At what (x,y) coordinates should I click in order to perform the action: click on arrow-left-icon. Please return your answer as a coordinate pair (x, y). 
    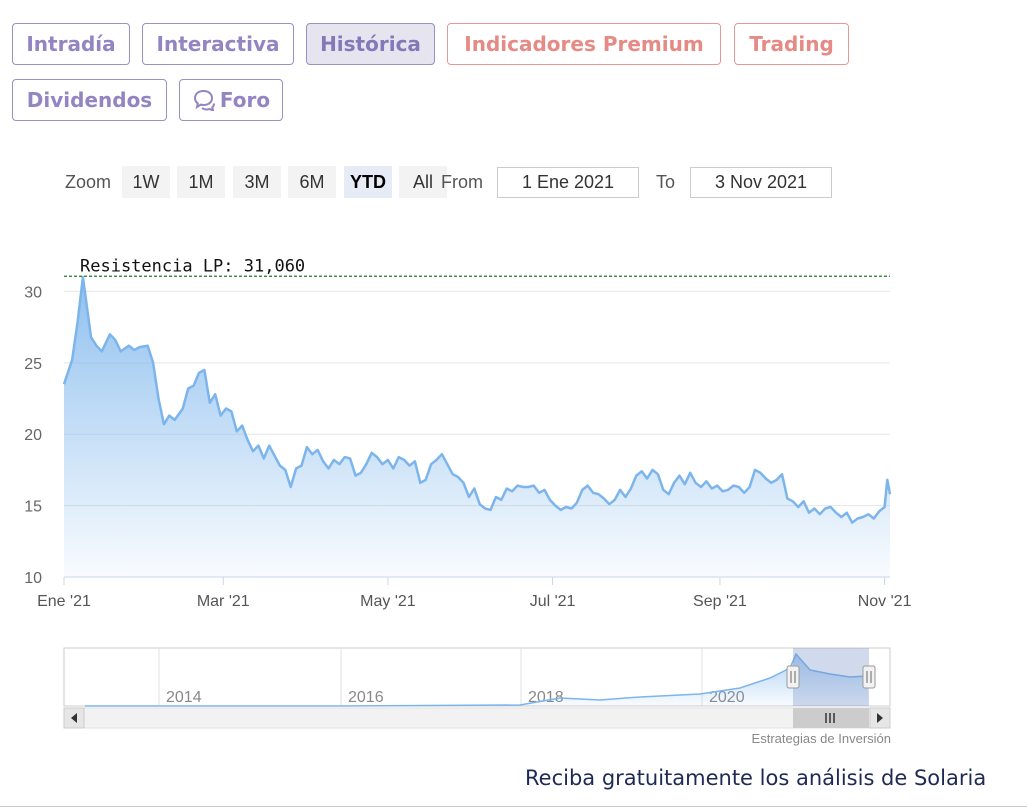
    Looking at the image, I should click on (74, 718).